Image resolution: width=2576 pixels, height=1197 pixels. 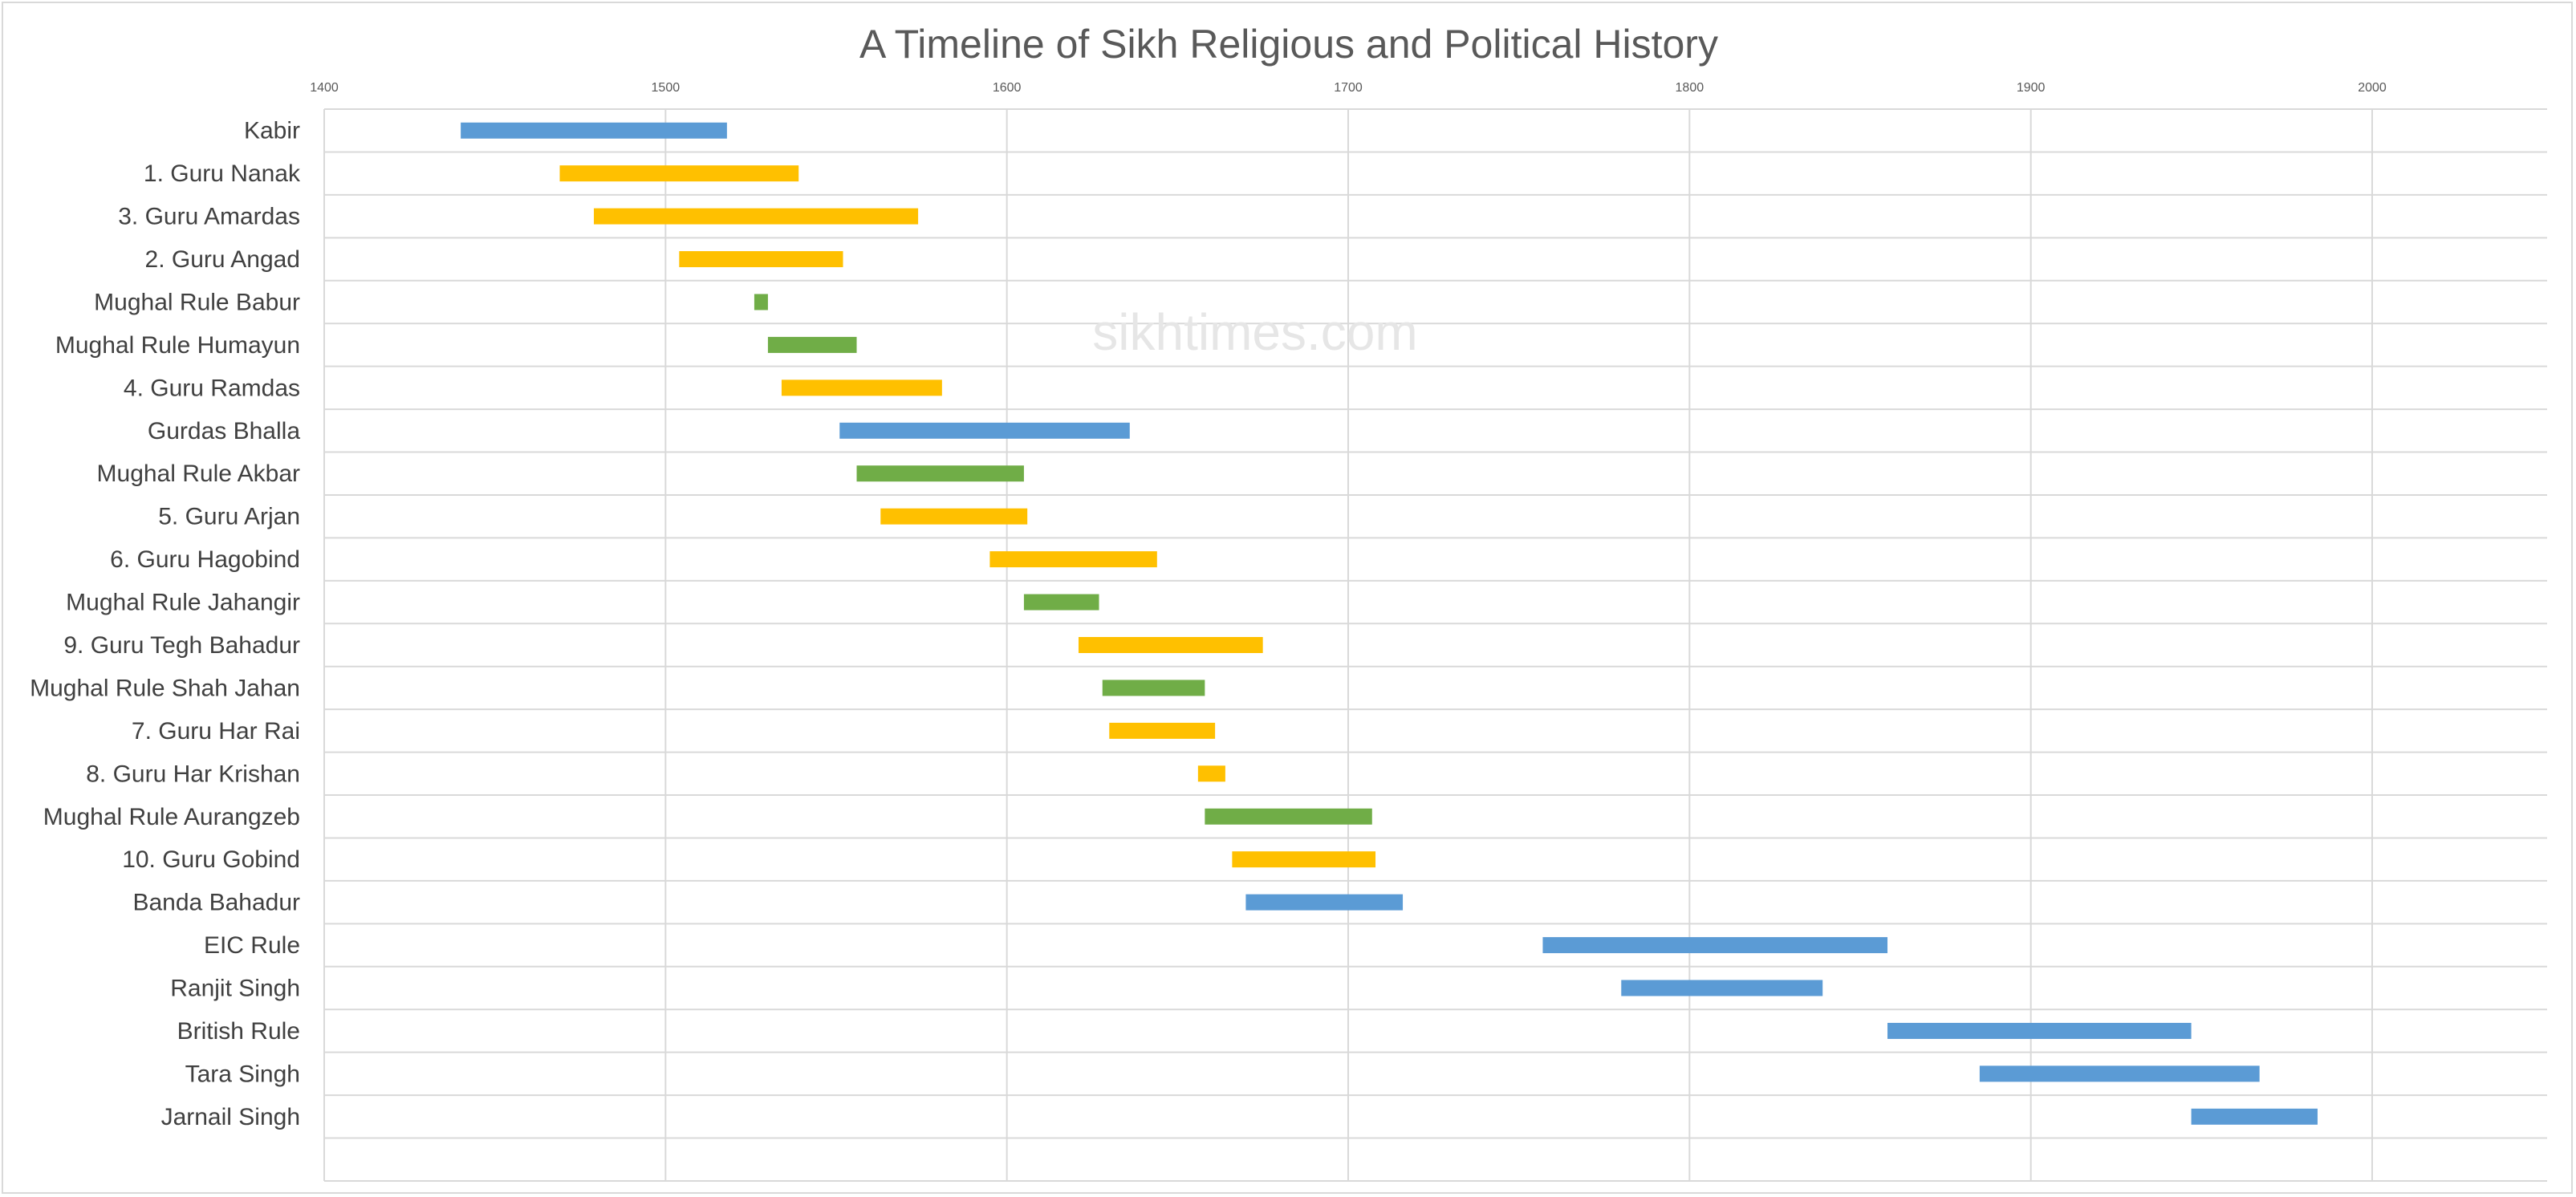 I want to click on row-label: Tara Singh, so click(x=242, y=1074).